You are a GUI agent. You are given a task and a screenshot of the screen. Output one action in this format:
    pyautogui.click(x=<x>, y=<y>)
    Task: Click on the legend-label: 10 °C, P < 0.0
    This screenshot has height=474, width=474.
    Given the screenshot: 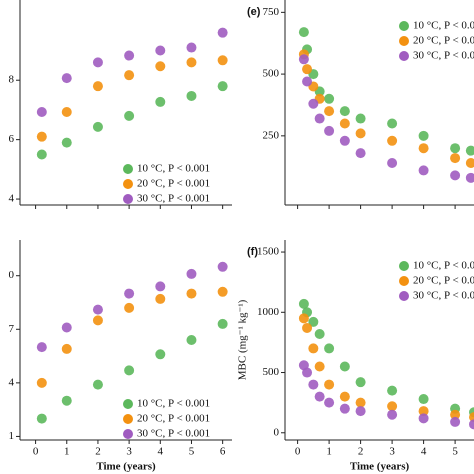 What is the action you would take?
    pyautogui.click(x=443, y=266)
    